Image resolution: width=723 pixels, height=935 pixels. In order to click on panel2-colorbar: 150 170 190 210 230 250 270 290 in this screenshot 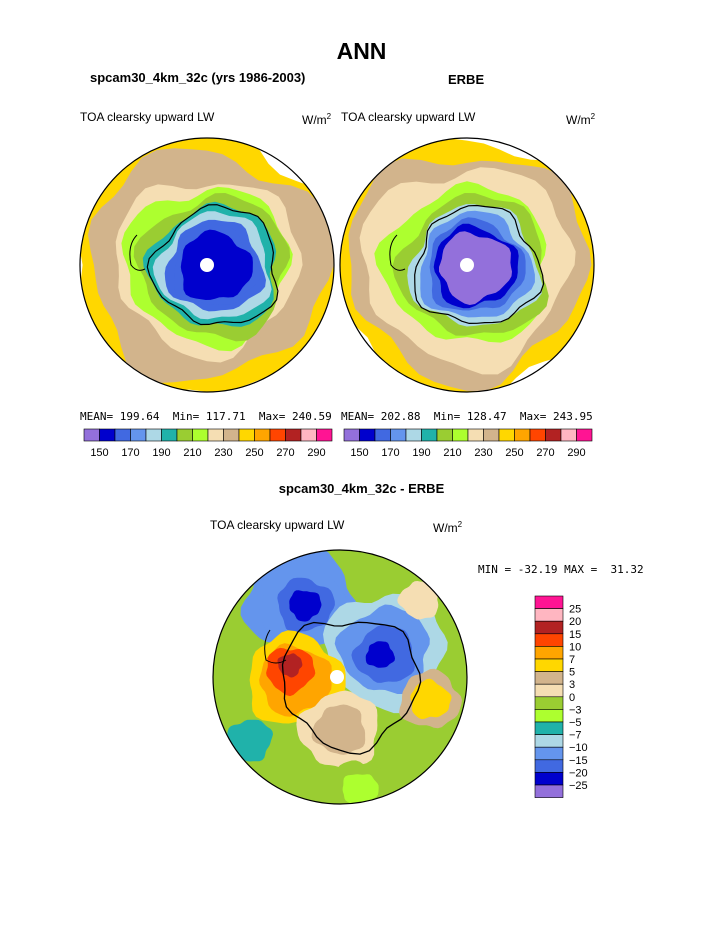, I will do `click(468, 443)`.